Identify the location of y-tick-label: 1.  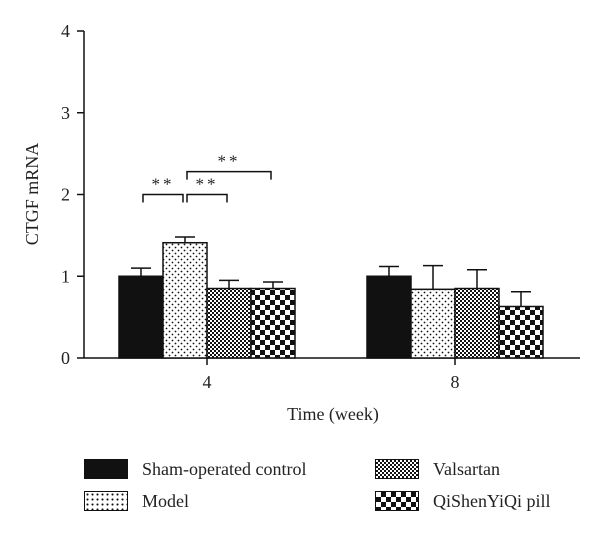
(65, 276).